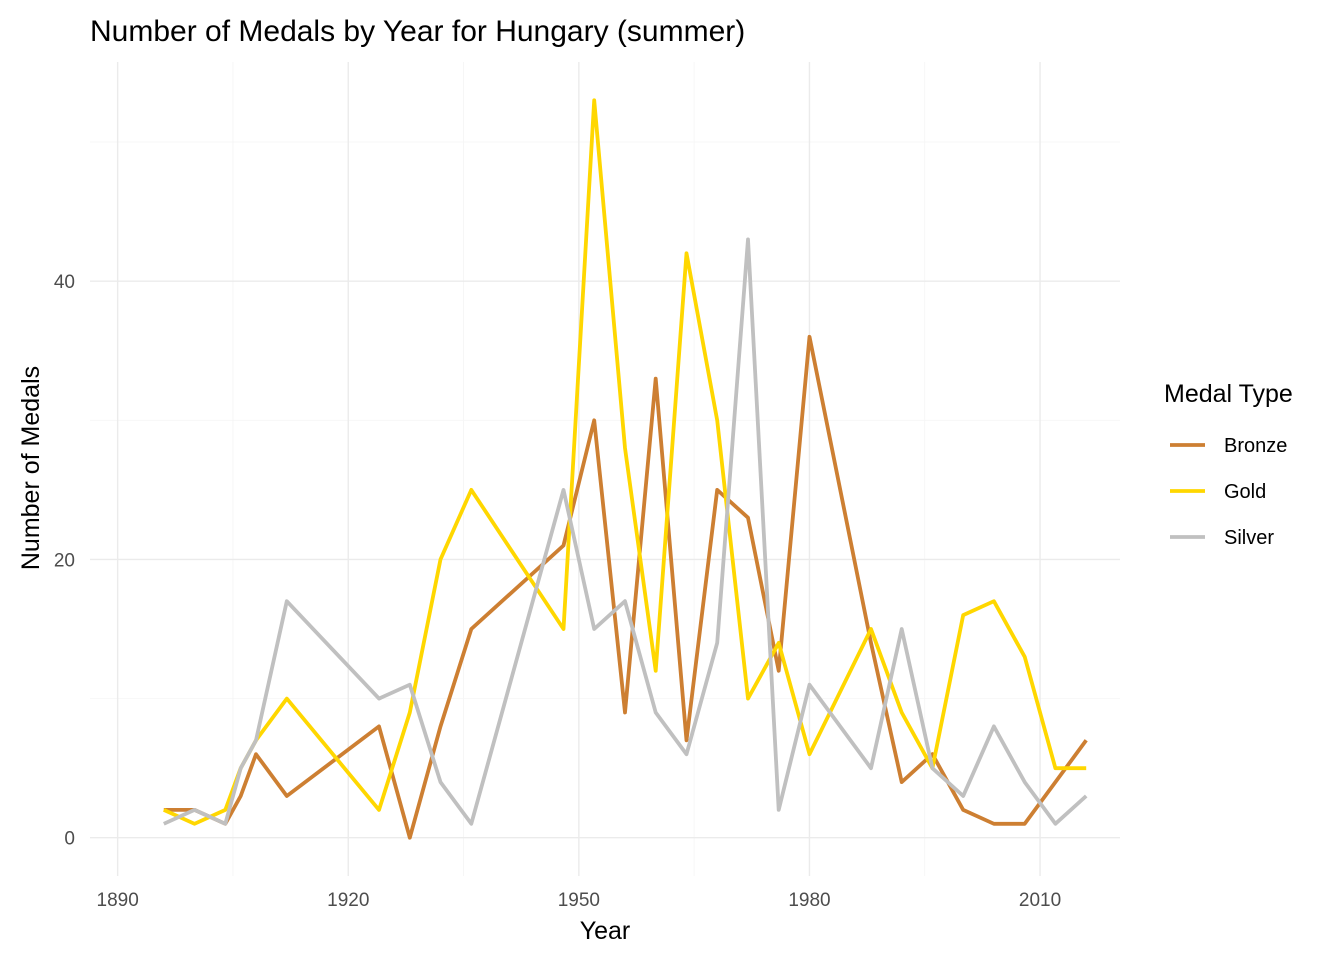  I want to click on legend-label-silver: Silver, so click(1249, 538).